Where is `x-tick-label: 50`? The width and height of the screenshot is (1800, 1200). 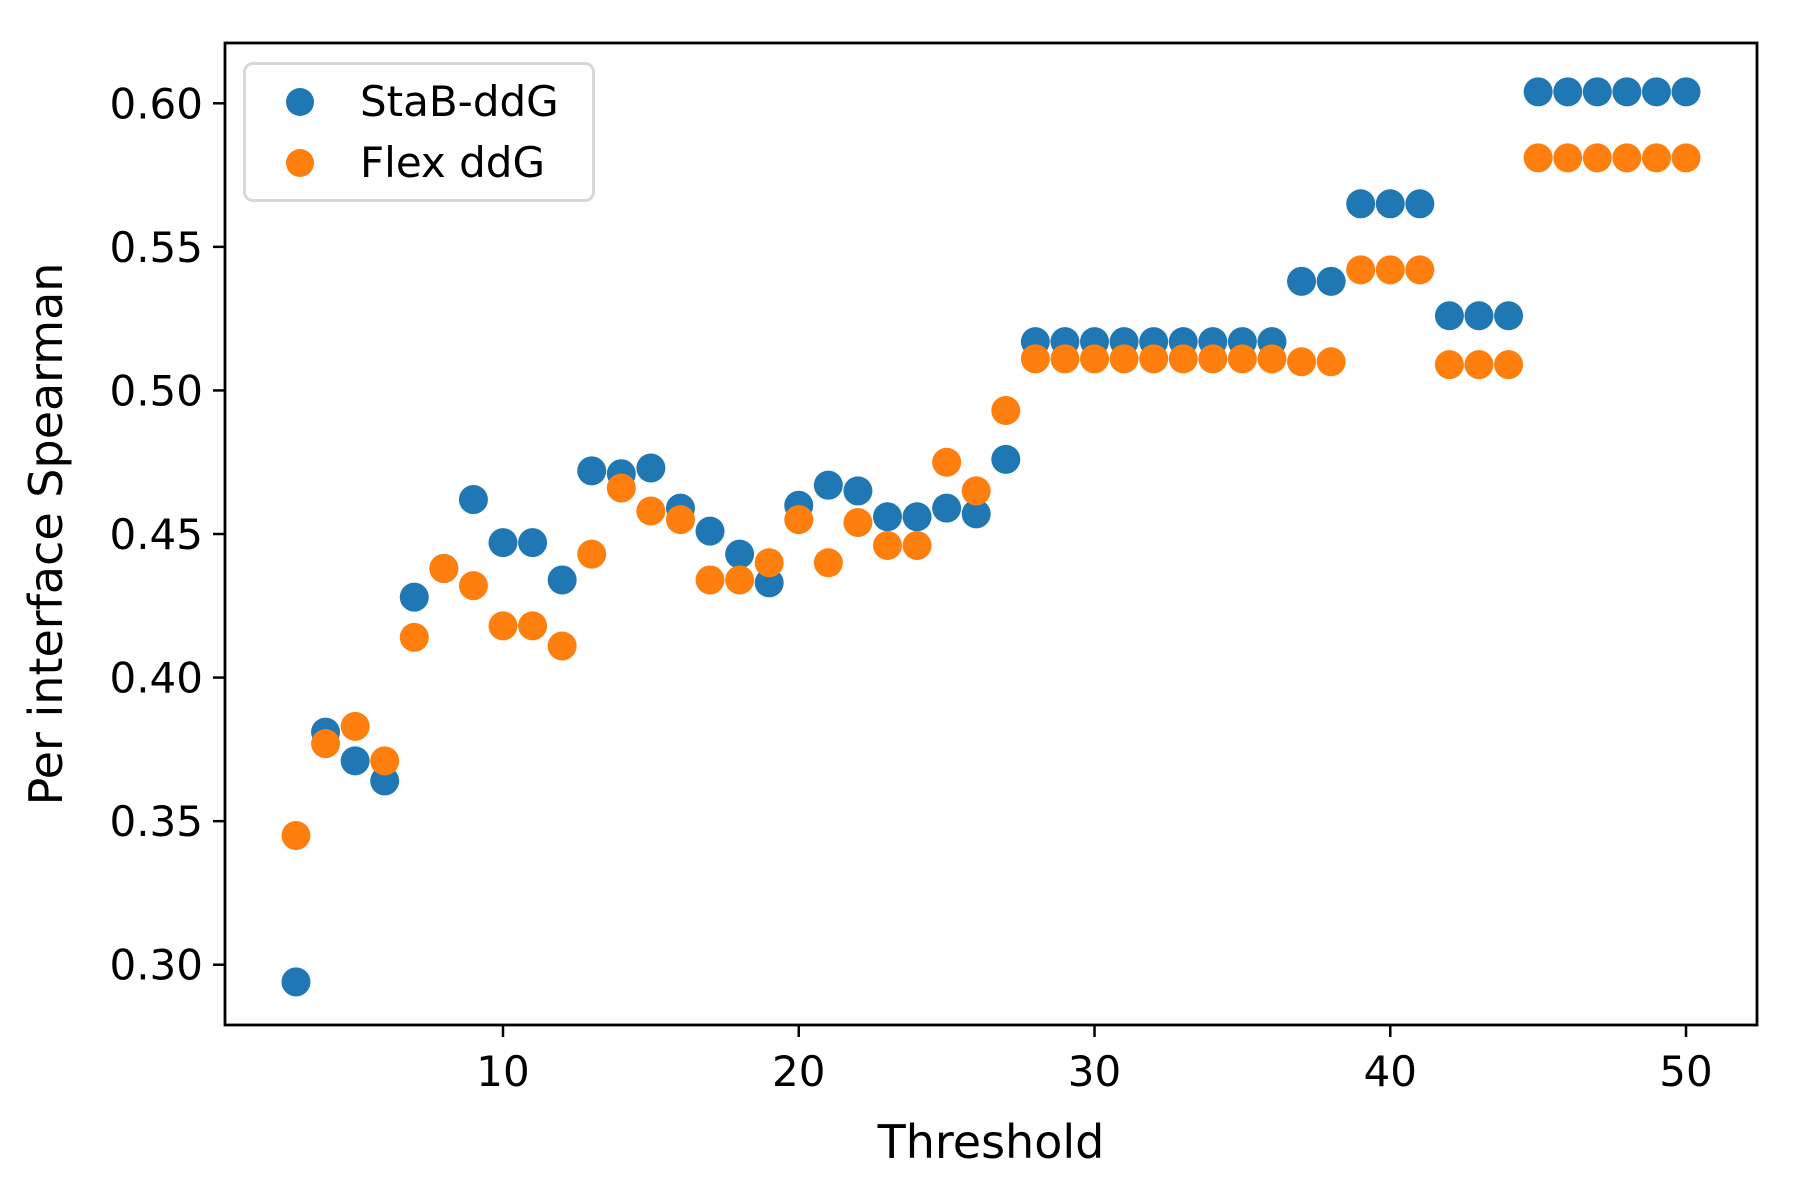 x-tick-label: 50 is located at coordinates (1685, 1071).